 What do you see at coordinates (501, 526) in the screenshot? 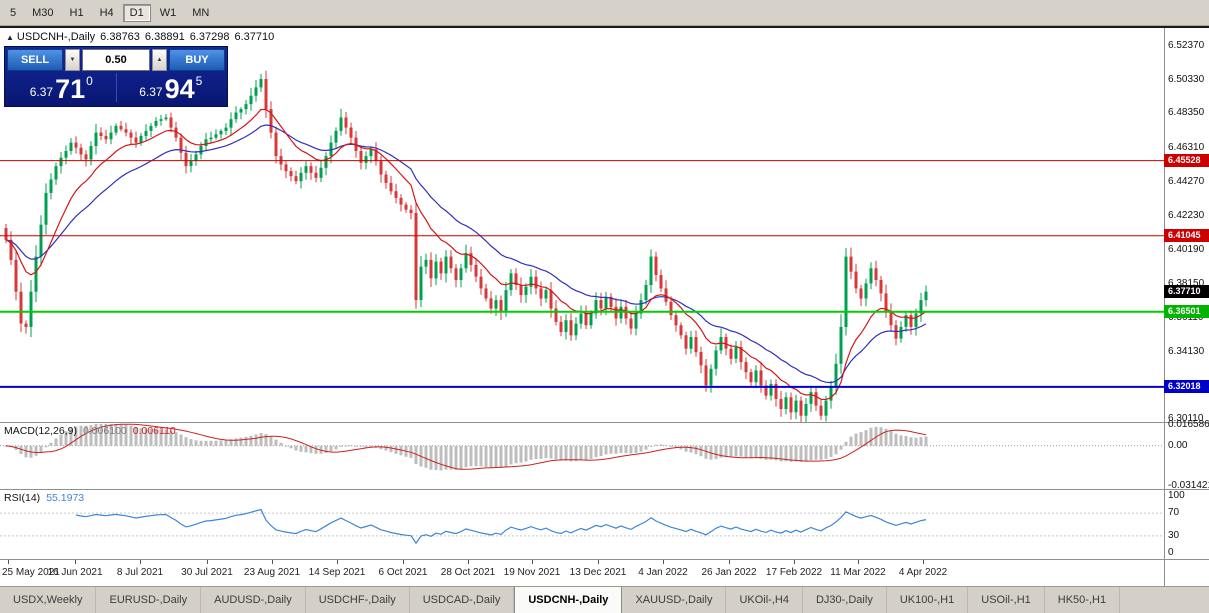
I see `rsi-line` at bounding box center [501, 526].